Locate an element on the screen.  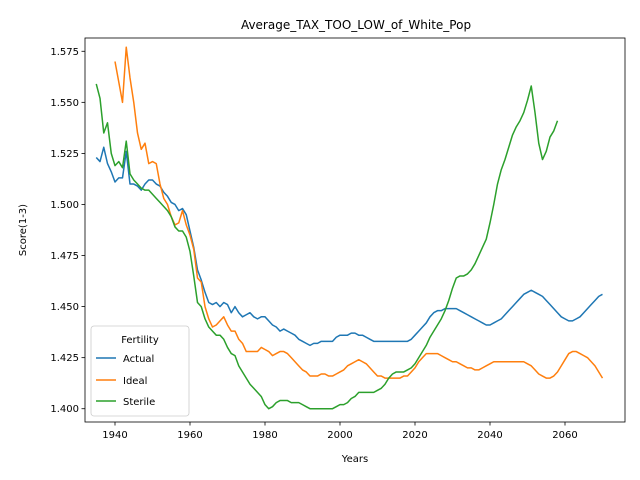
chart-title: Average_TAX_TOO_LOW_of_White_Pop is located at coordinates (356, 25).